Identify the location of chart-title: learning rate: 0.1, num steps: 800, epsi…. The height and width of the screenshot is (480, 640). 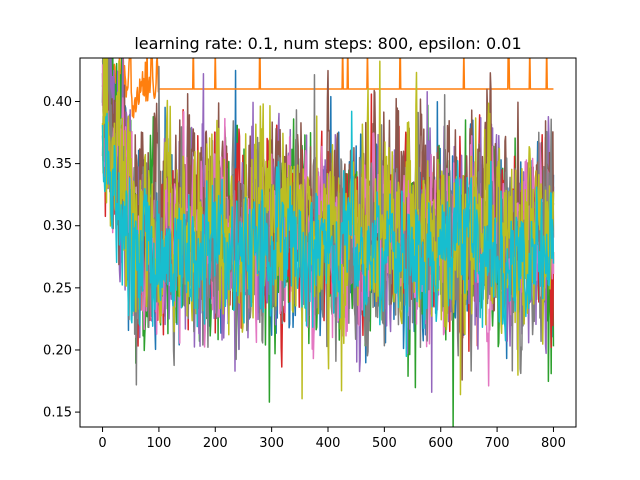
(327, 43).